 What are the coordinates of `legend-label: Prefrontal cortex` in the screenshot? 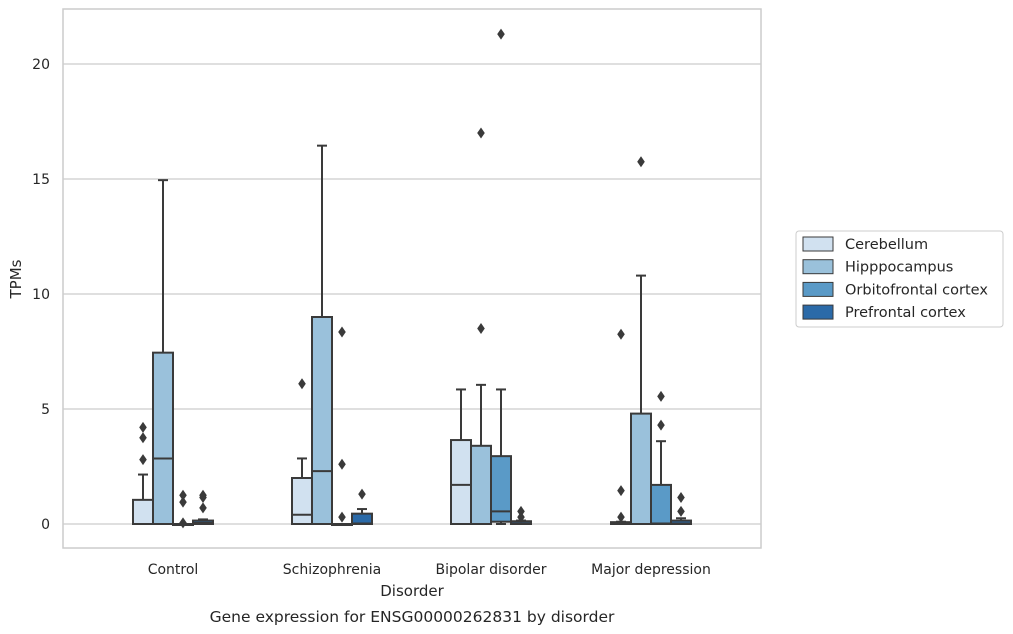 It's located at (905, 313).